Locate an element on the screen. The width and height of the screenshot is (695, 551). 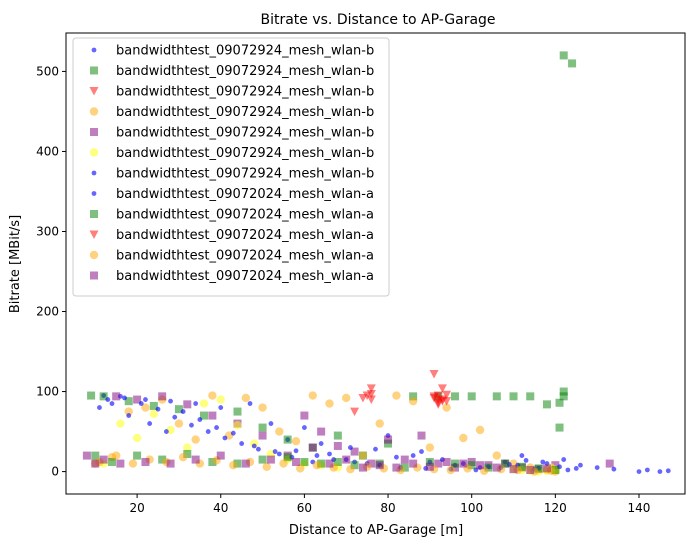
x-tick-label: 120 is located at coordinates (555, 508).